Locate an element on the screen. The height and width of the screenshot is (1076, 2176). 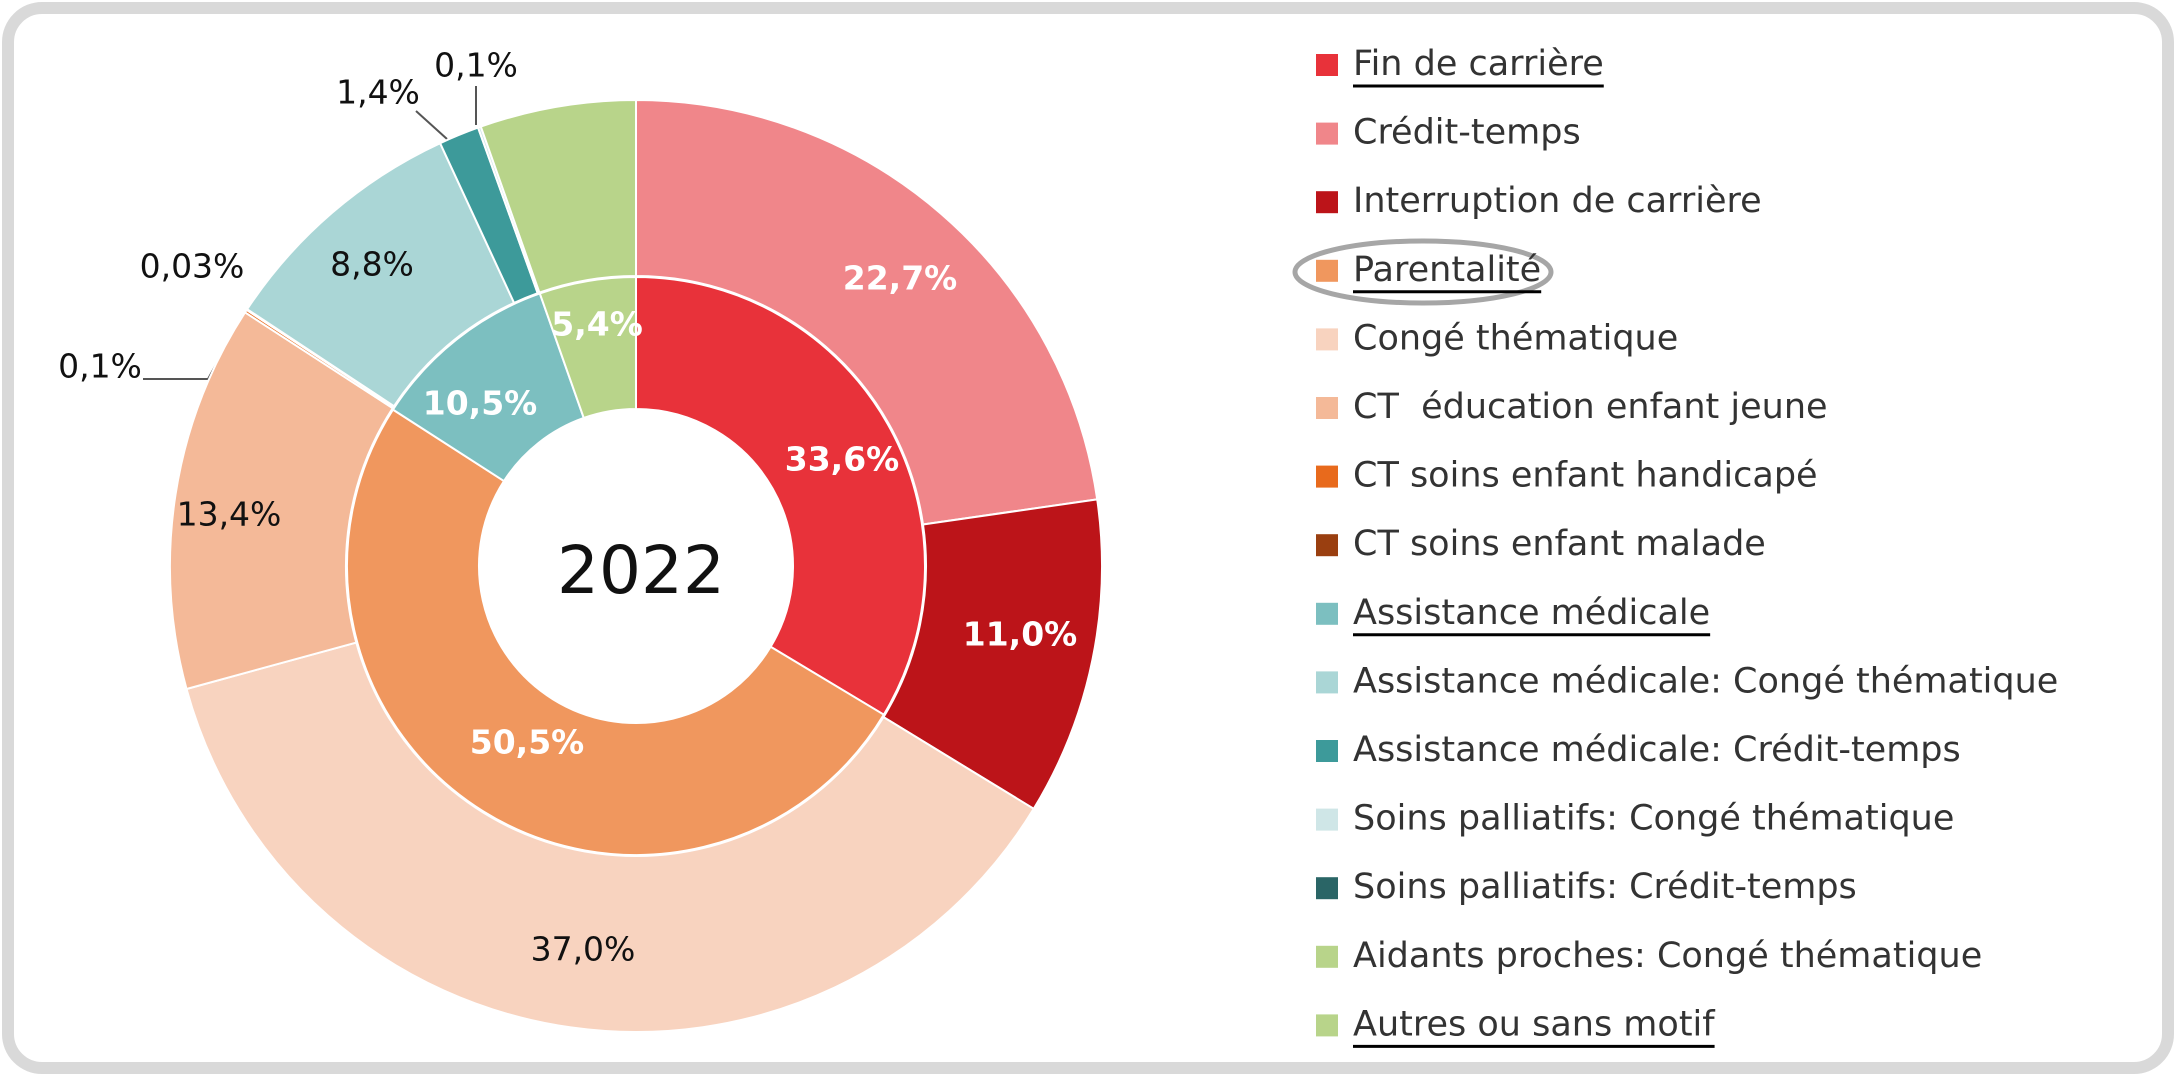
legend-label: Crédit-temps is located at coordinates (1467, 133).